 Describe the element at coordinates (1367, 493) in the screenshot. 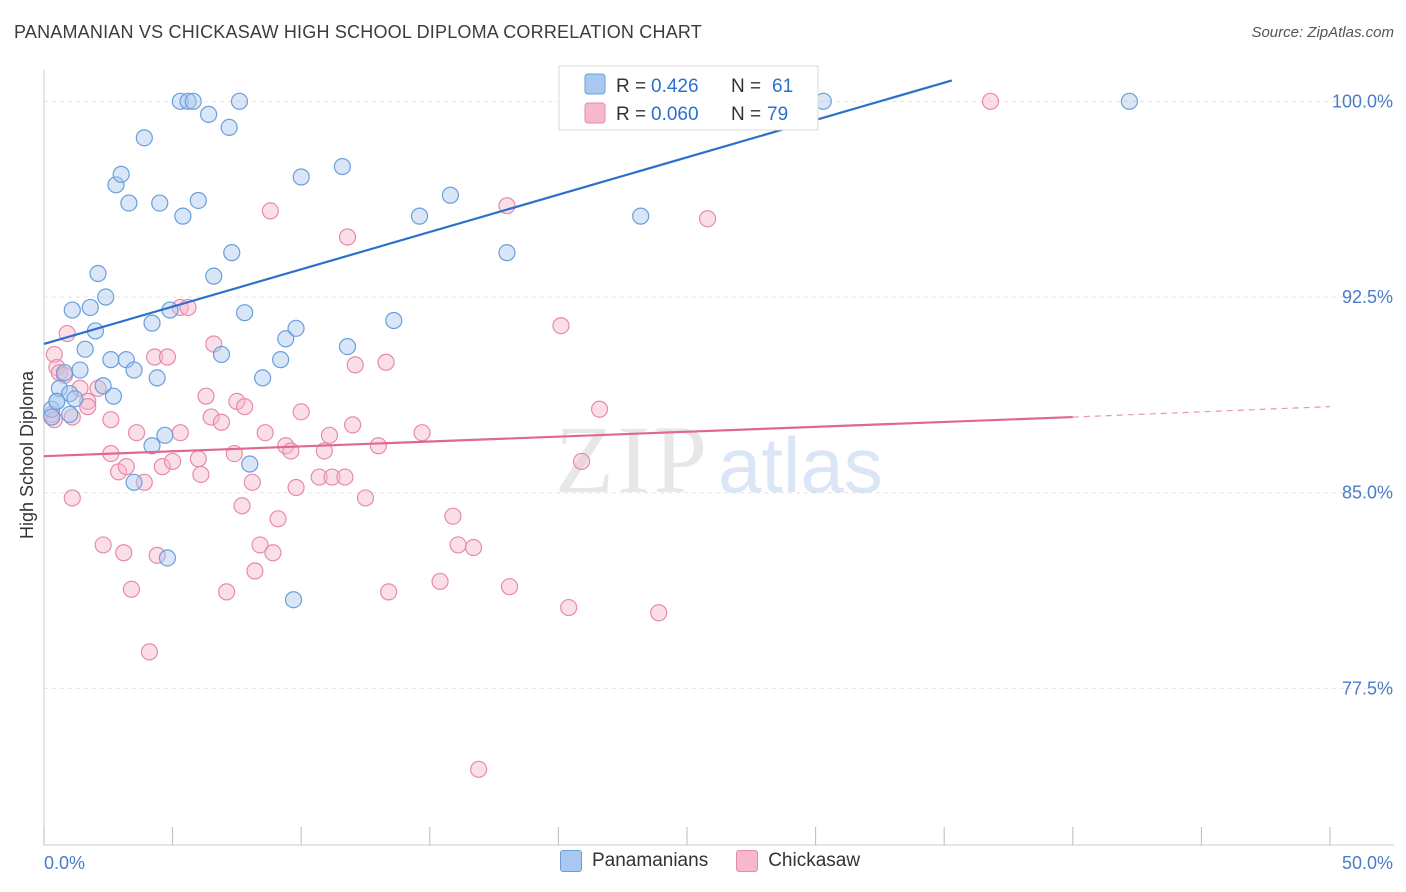

I see `y-tick-label: 85.0%` at that location.